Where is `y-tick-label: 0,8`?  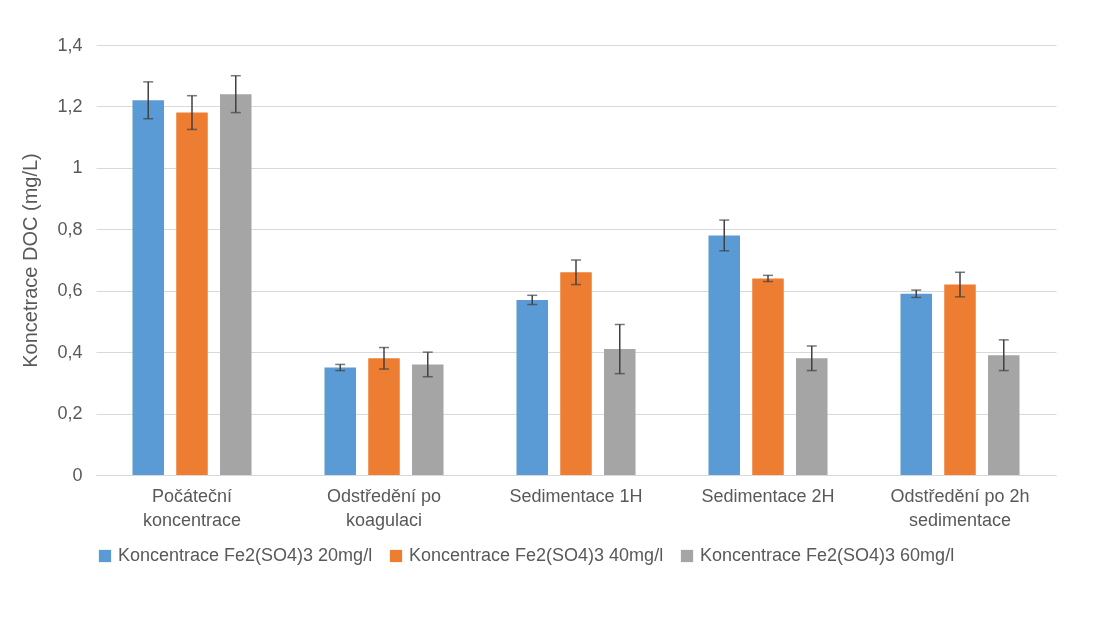
y-tick-label: 0,8 is located at coordinates (70, 228).